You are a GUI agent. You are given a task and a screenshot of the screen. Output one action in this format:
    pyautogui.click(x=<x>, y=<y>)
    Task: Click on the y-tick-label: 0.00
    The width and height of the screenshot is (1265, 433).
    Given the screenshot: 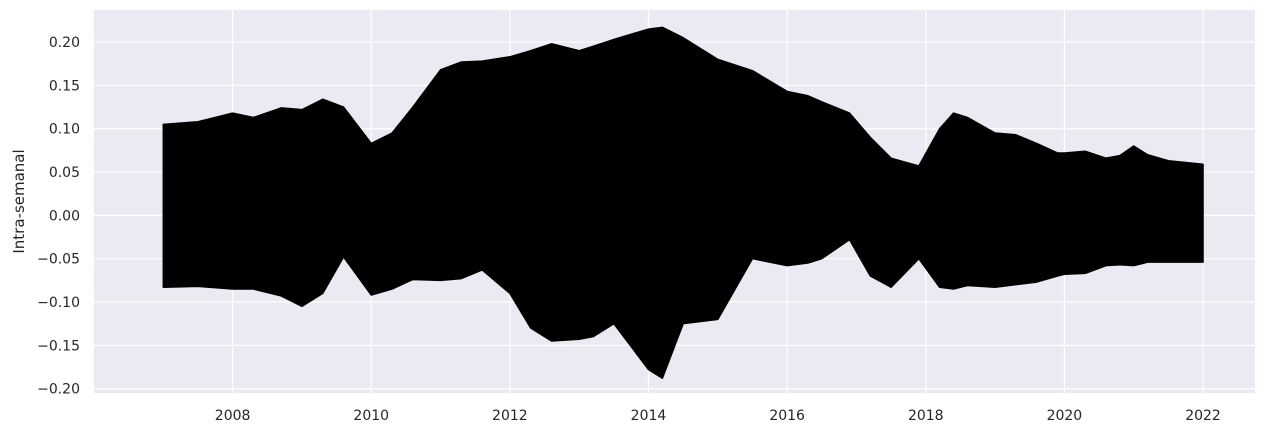 What is the action you would take?
    pyautogui.click(x=64, y=216)
    